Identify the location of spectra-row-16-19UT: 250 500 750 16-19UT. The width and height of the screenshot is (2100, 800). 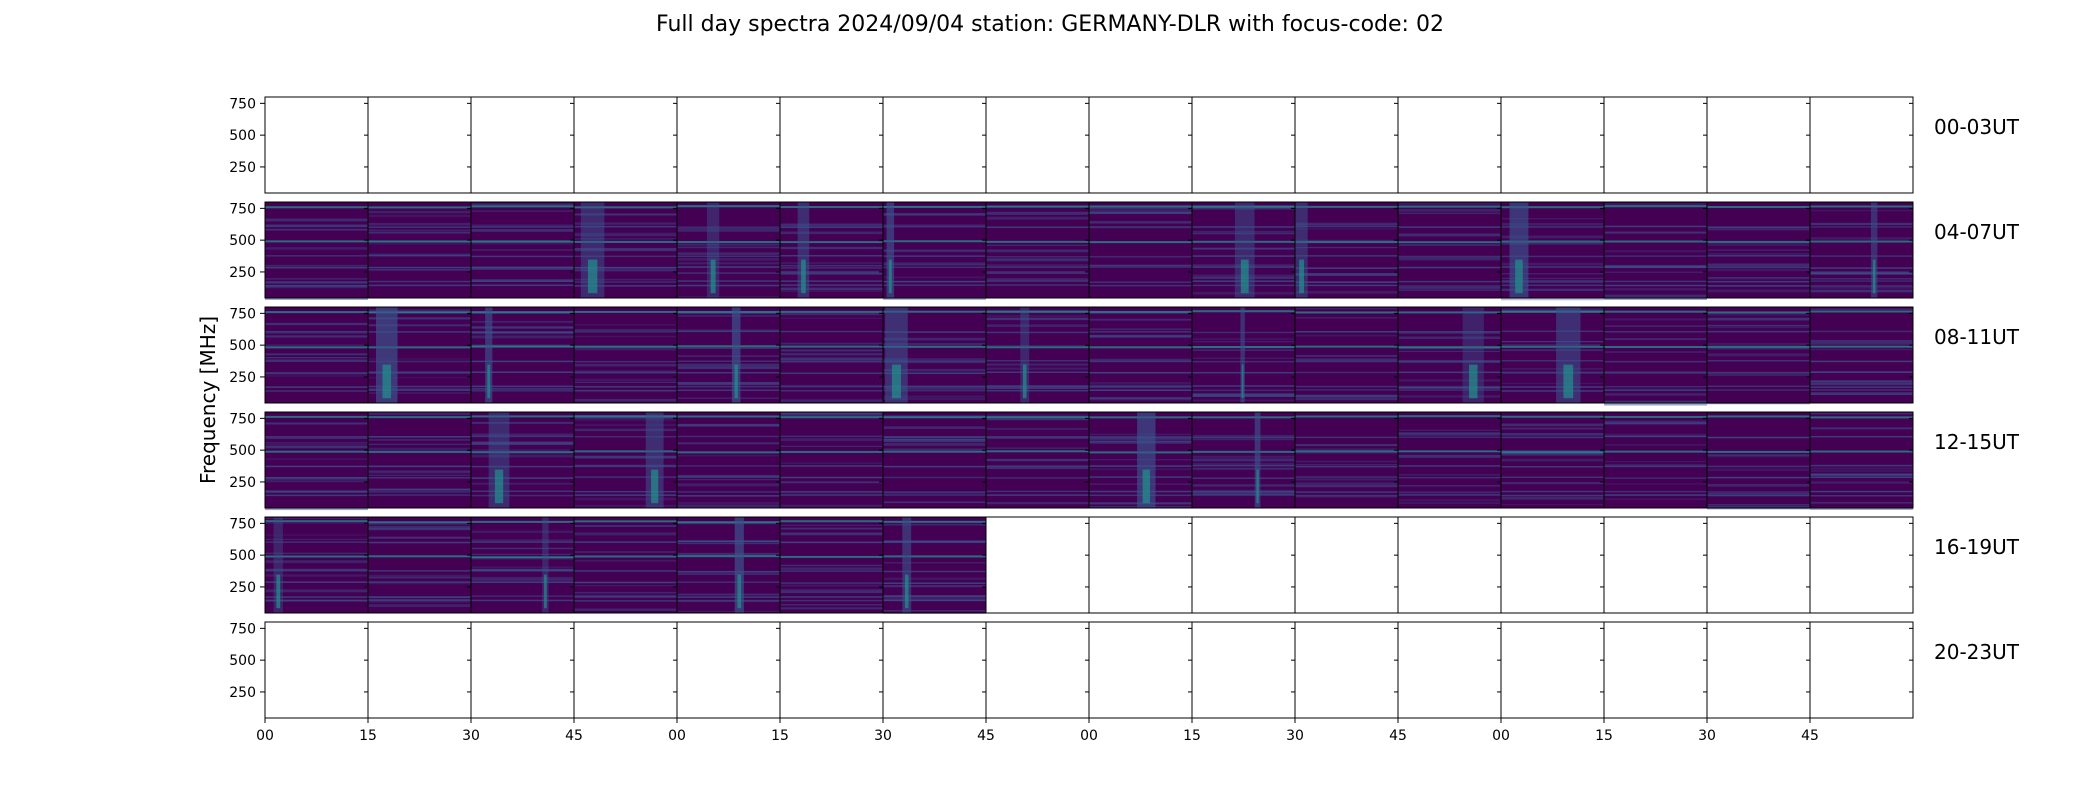
(1124, 565).